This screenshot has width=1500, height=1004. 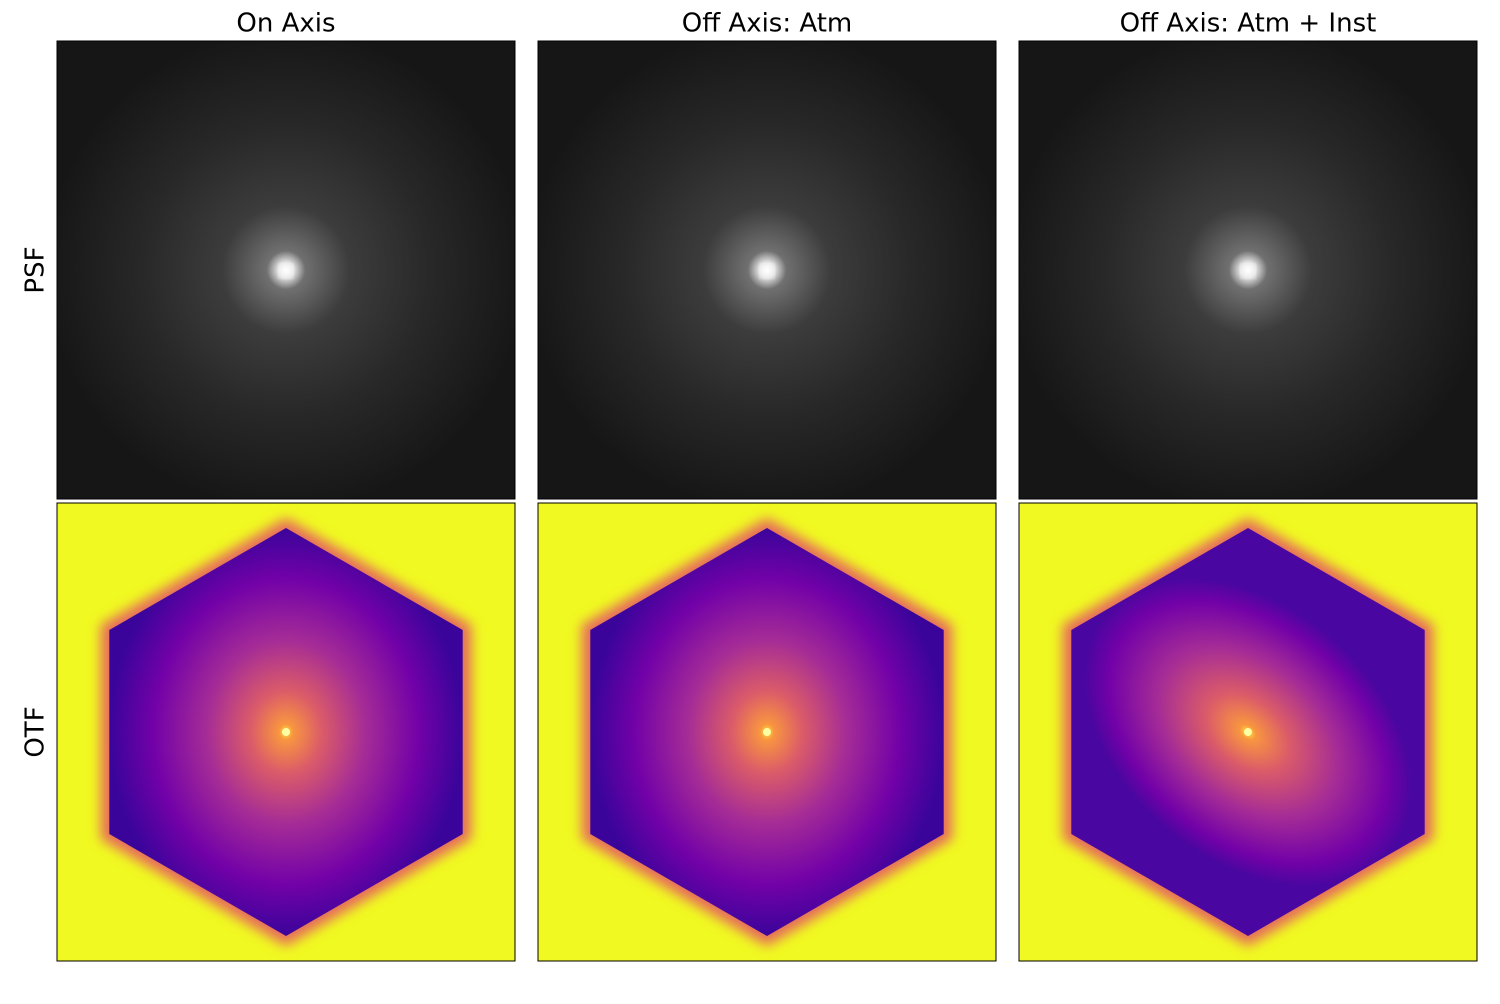 I want to click on column-title: Off Axis: Atm, so click(x=767, y=24).